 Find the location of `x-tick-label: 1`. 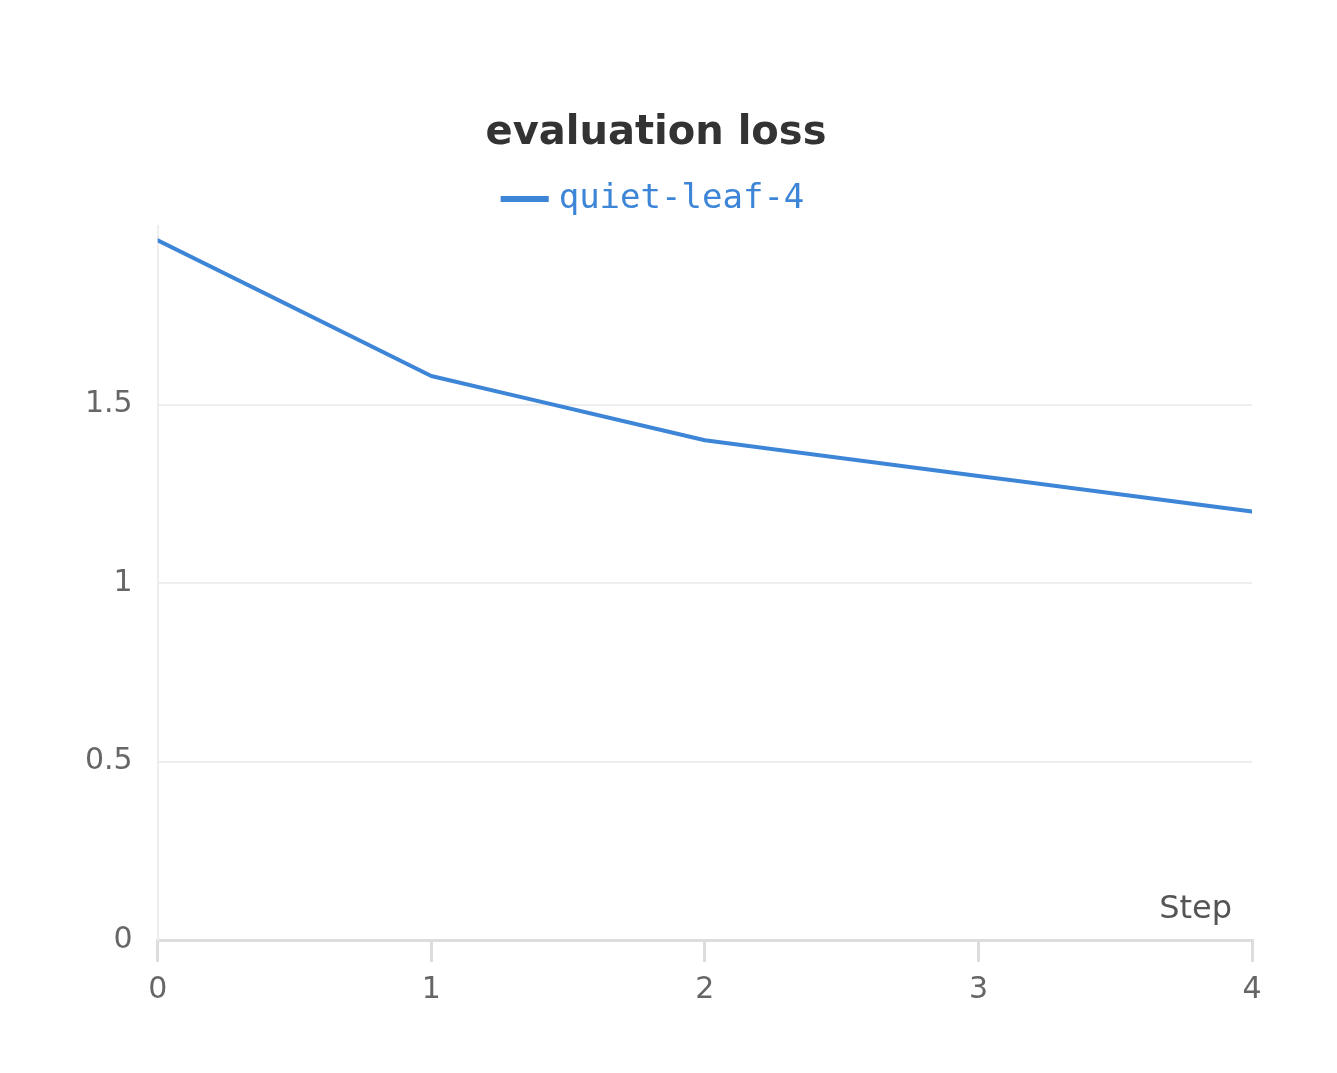

x-tick-label: 1 is located at coordinates (431, 987).